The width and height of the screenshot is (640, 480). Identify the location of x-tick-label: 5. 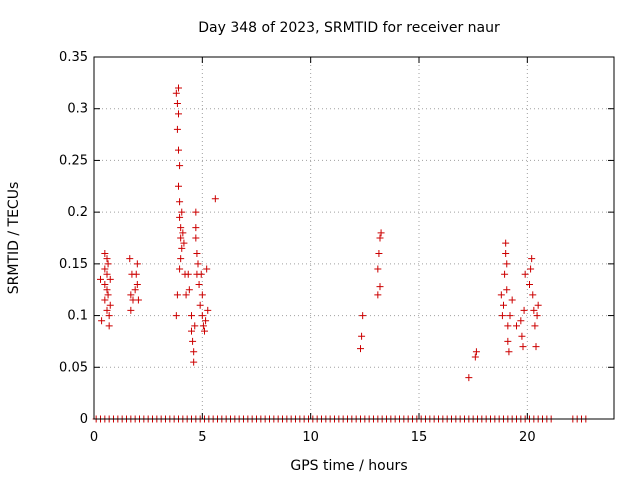
(202, 437).